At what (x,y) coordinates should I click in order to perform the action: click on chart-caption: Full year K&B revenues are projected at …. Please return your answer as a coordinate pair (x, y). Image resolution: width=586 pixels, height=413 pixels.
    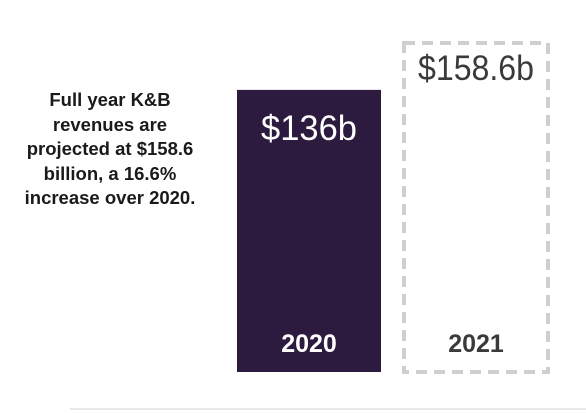
    Looking at the image, I should click on (110, 148).